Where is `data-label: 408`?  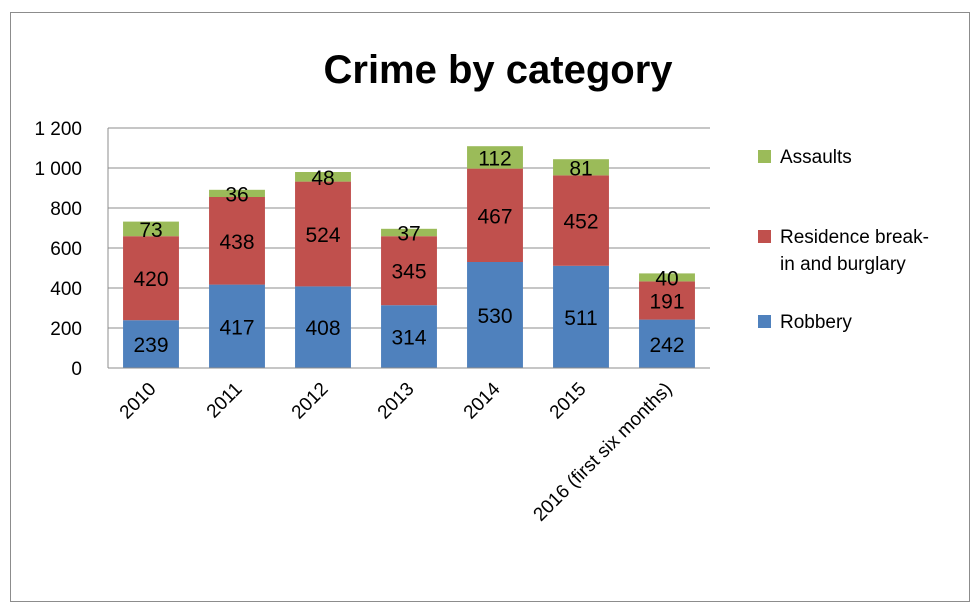 data-label: 408 is located at coordinates (322, 328).